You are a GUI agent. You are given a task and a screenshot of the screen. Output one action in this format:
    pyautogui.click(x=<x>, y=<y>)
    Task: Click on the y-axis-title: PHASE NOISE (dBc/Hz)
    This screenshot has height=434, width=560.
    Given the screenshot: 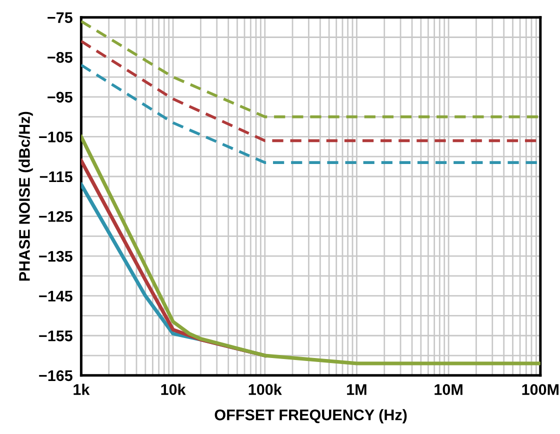 What is the action you would take?
    pyautogui.click(x=25, y=196)
    